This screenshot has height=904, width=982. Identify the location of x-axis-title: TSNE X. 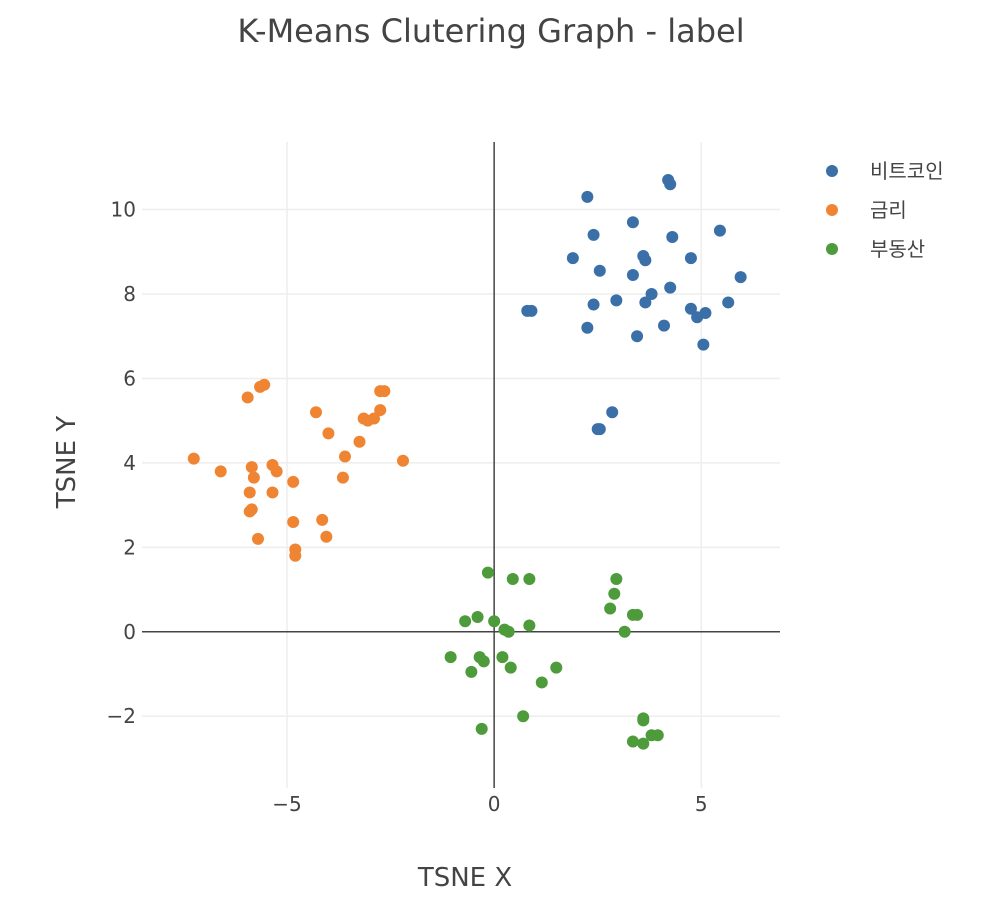
(464, 878).